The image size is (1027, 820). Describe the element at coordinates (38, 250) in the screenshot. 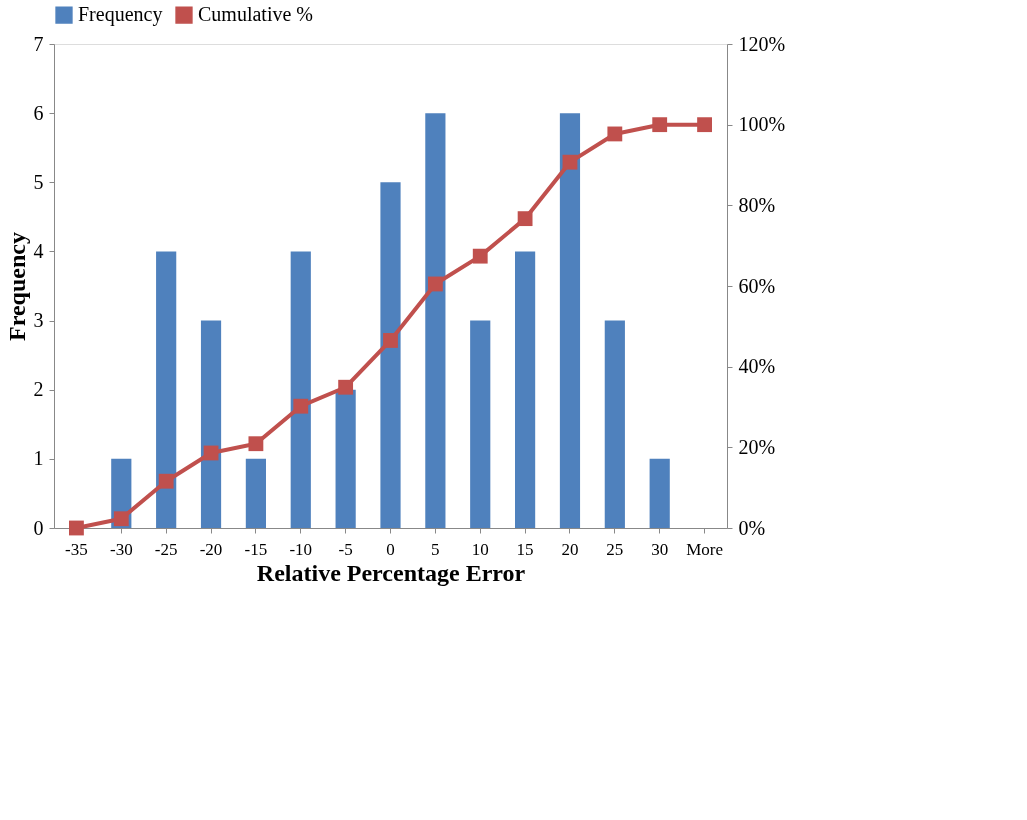

I see `y-tick-label: 4` at that location.